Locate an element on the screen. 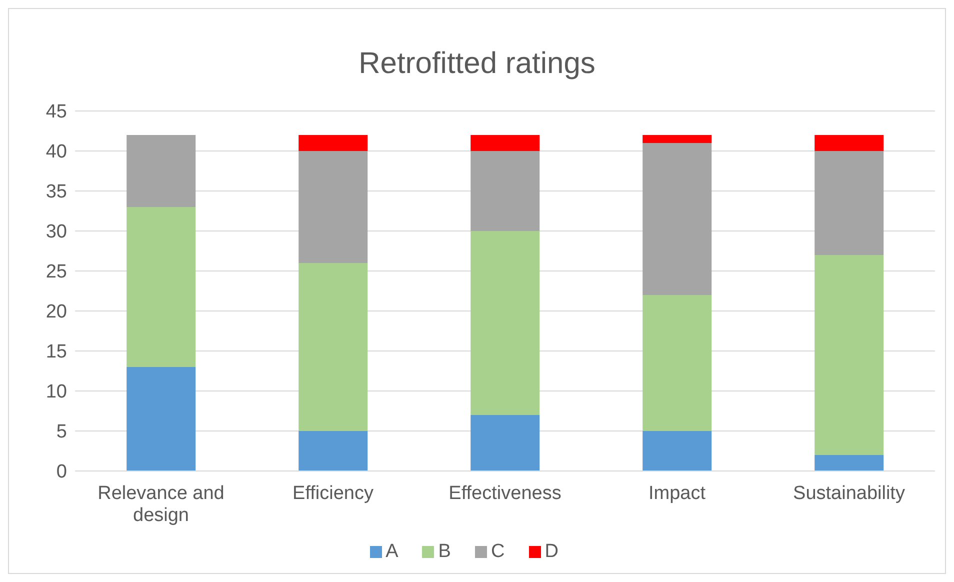 The height and width of the screenshot is (582, 954). y-tick-label: 40 is located at coordinates (56, 152).